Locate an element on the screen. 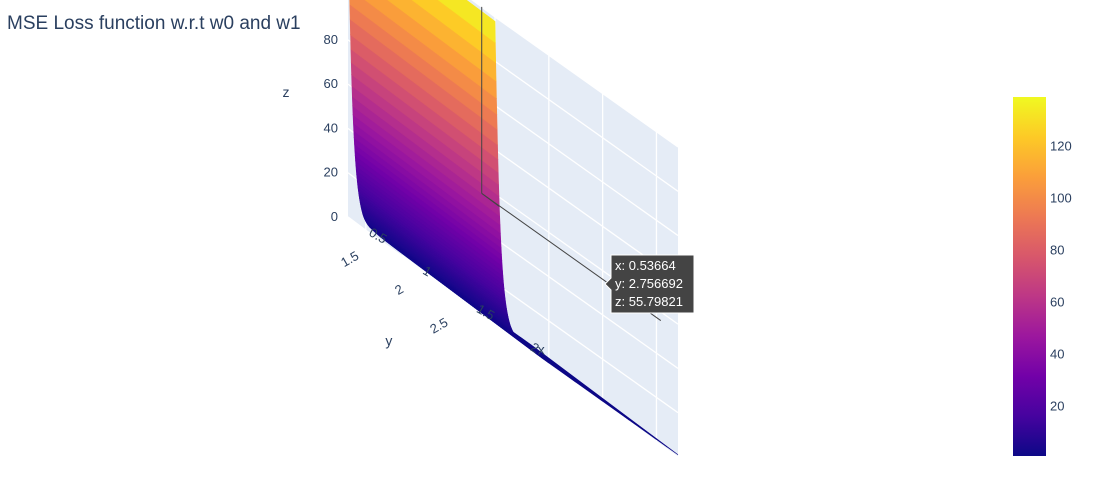 The image size is (1100, 491). chart-title: MSE Loss function w.r.t w0 and w1 is located at coordinates (154, 23).